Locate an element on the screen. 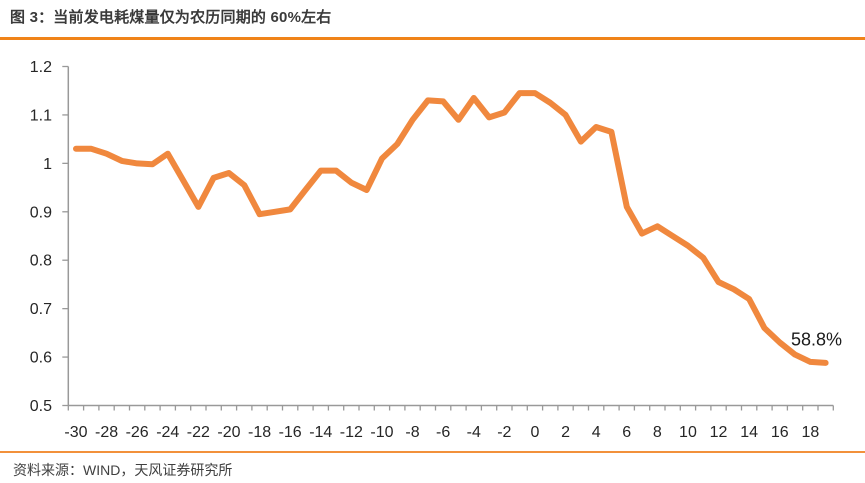  y-tick-label: 1 is located at coordinates (47, 164).